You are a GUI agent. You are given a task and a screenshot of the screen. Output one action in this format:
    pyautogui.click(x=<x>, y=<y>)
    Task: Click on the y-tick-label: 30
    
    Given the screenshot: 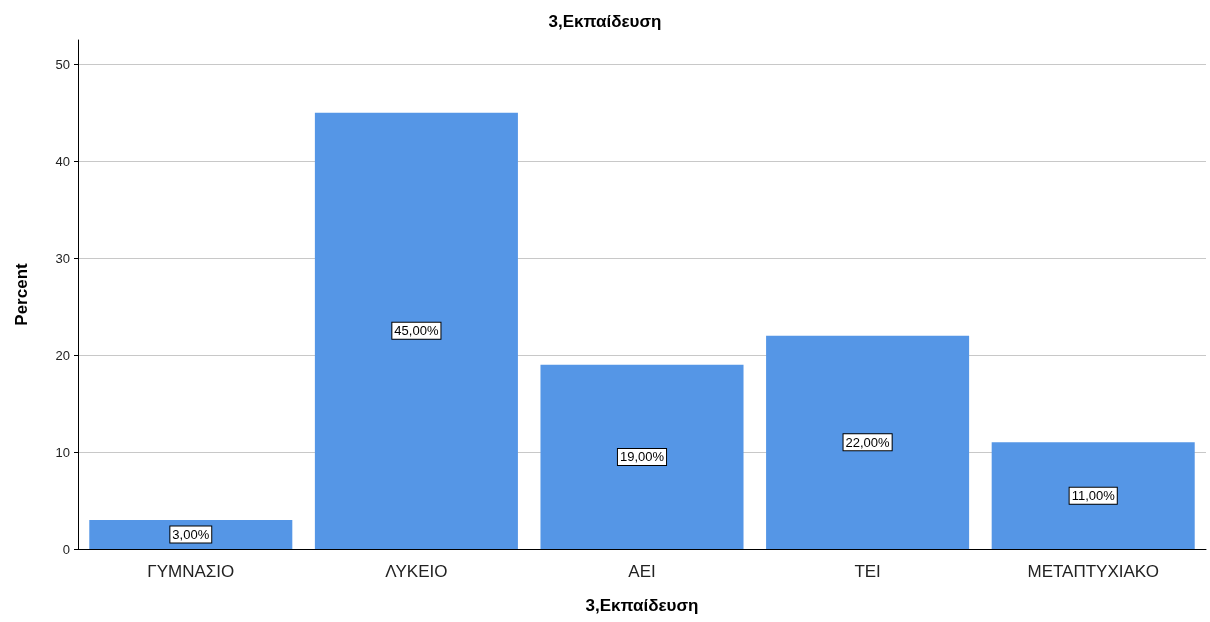 What is the action you would take?
    pyautogui.click(x=62, y=258)
    